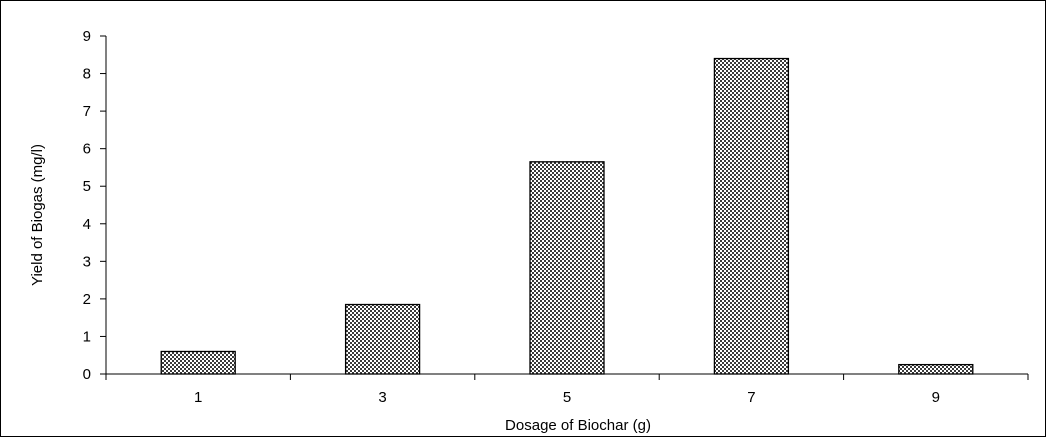 The width and height of the screenshot is (1046, 437). Describe the element at coordinates (87, 74) in the screenshot. I see `y-tick-label-8: 8` at that location.